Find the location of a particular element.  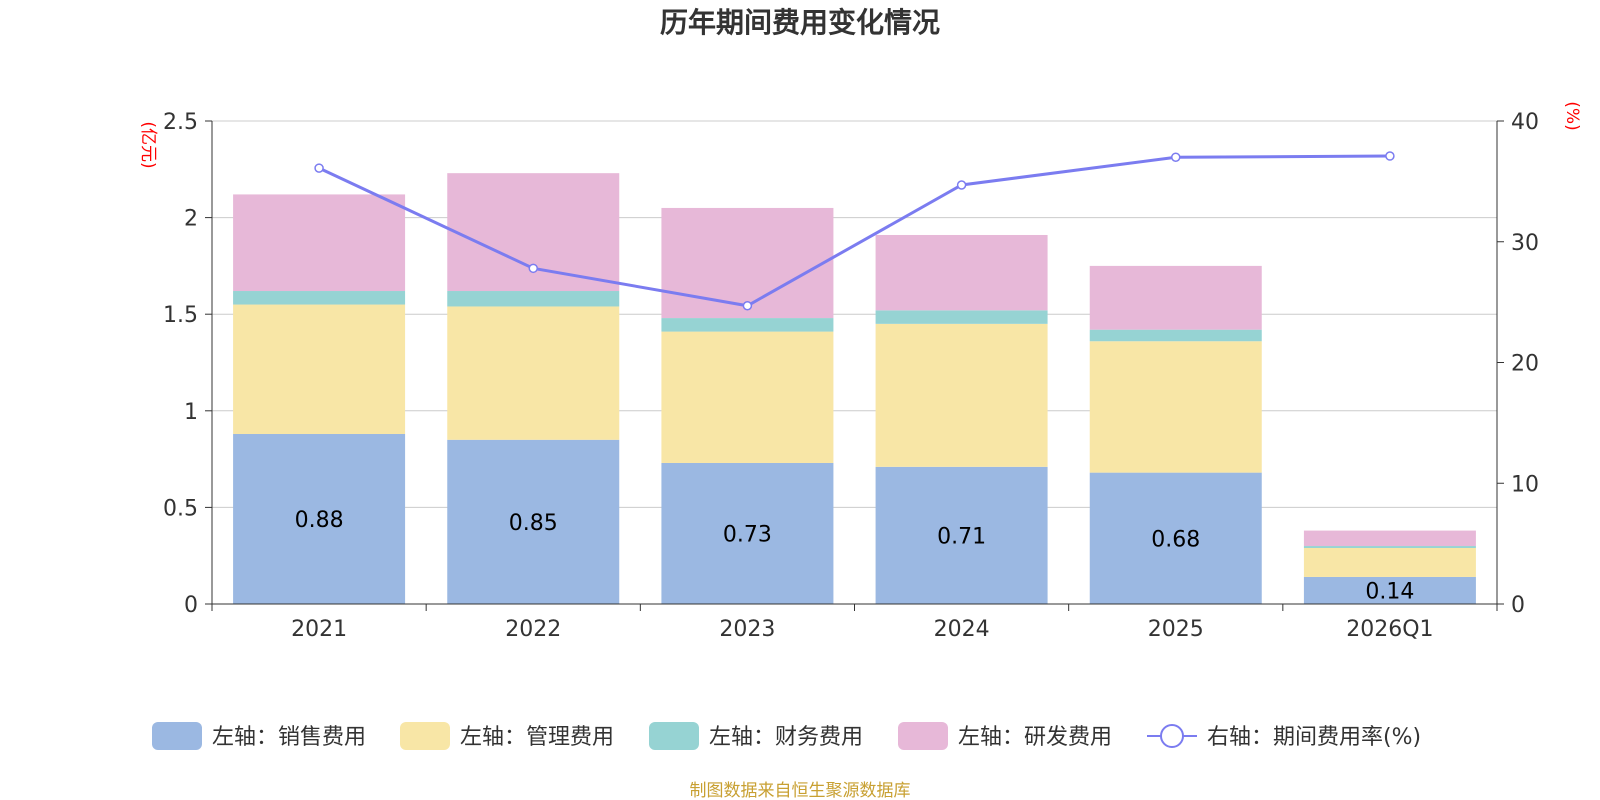

rate-line is located at coordinates (854, 231).